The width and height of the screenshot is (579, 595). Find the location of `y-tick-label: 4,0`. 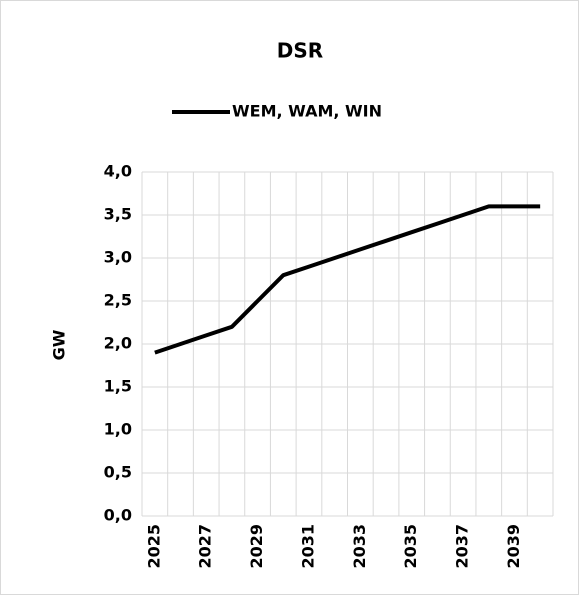

y-tick-label: 4,0 is located at coordinates (118, 171).